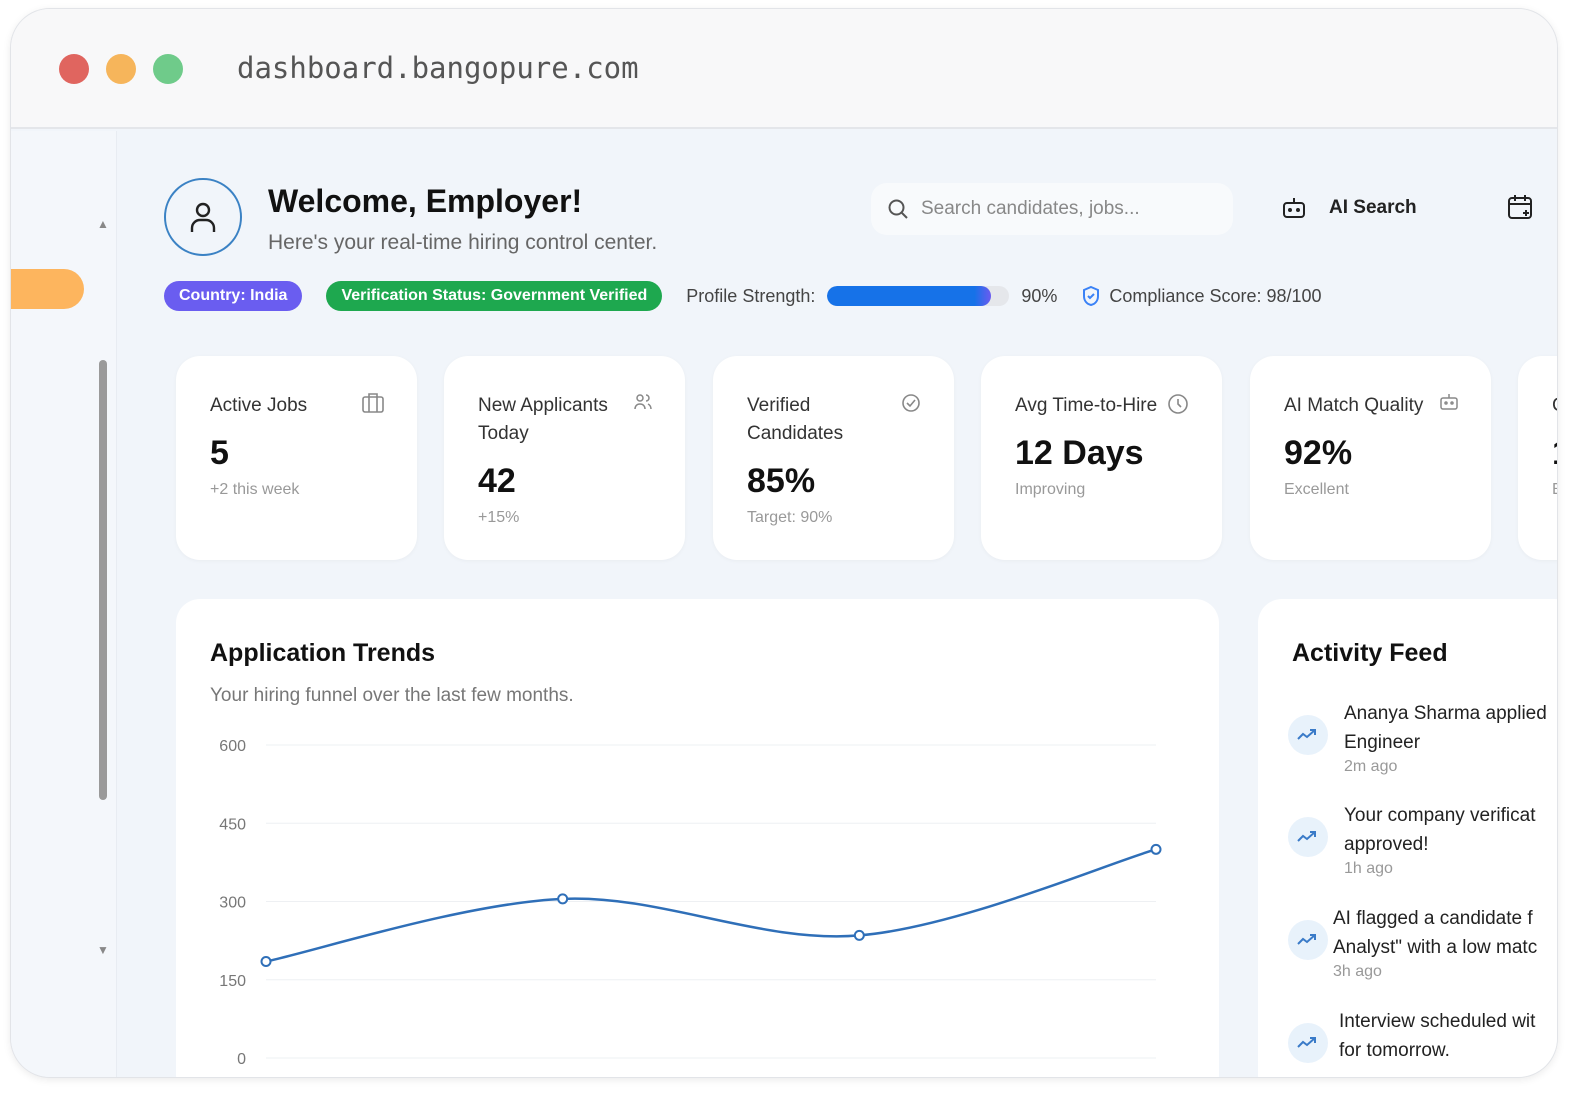 This screenshot has height=1104, width=1596. Describe the element at coordinates (918, 296) in the screenshot. I see `profile-strength-bar` at that location.